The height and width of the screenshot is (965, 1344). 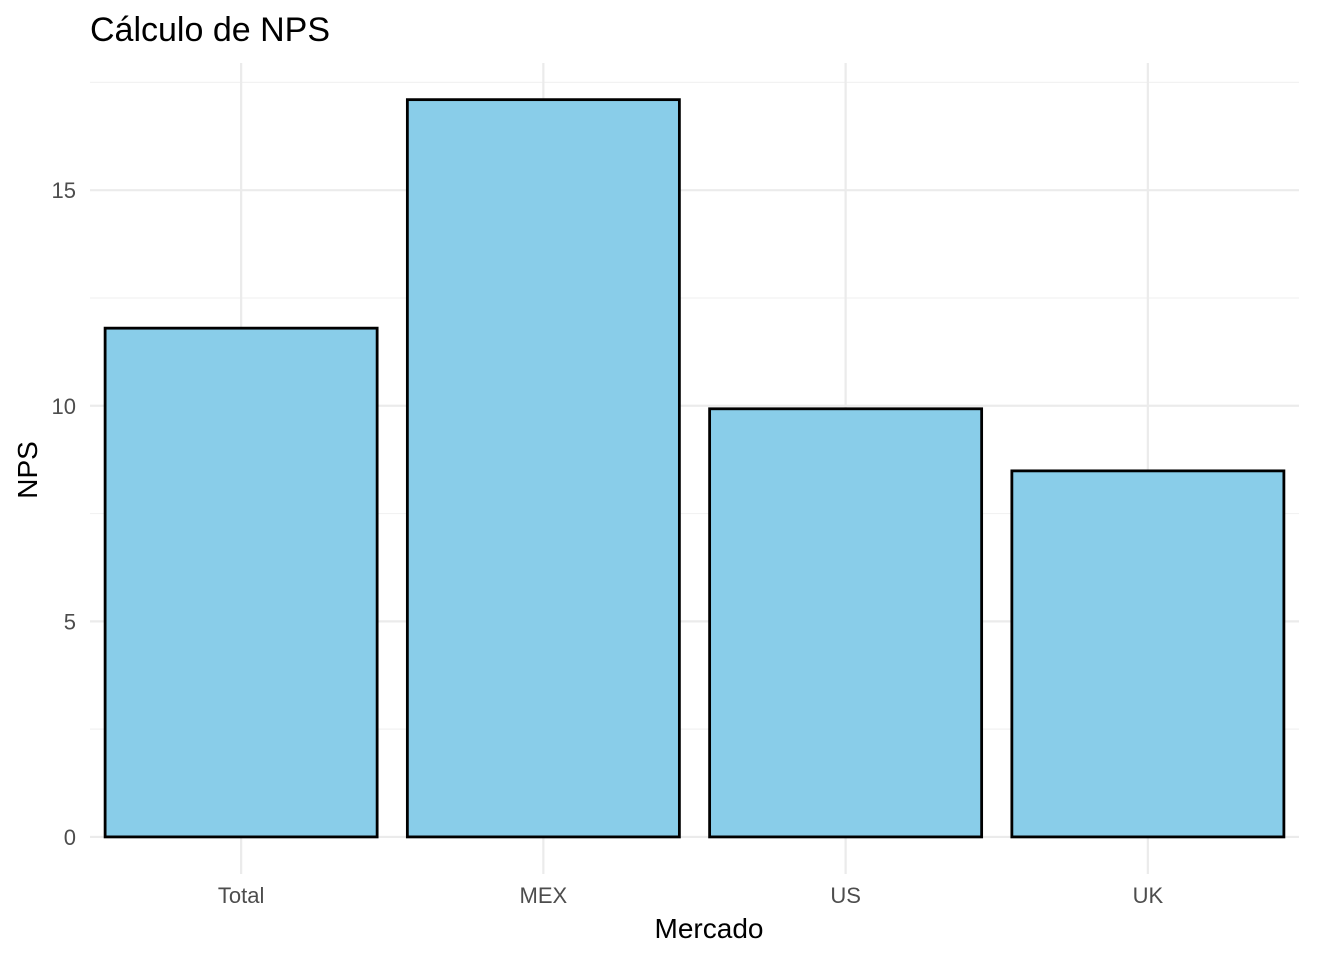 What do you see at coordinates (241, 582) in the screenshot?
I see `bar-total` at bounding box center [241, 582].